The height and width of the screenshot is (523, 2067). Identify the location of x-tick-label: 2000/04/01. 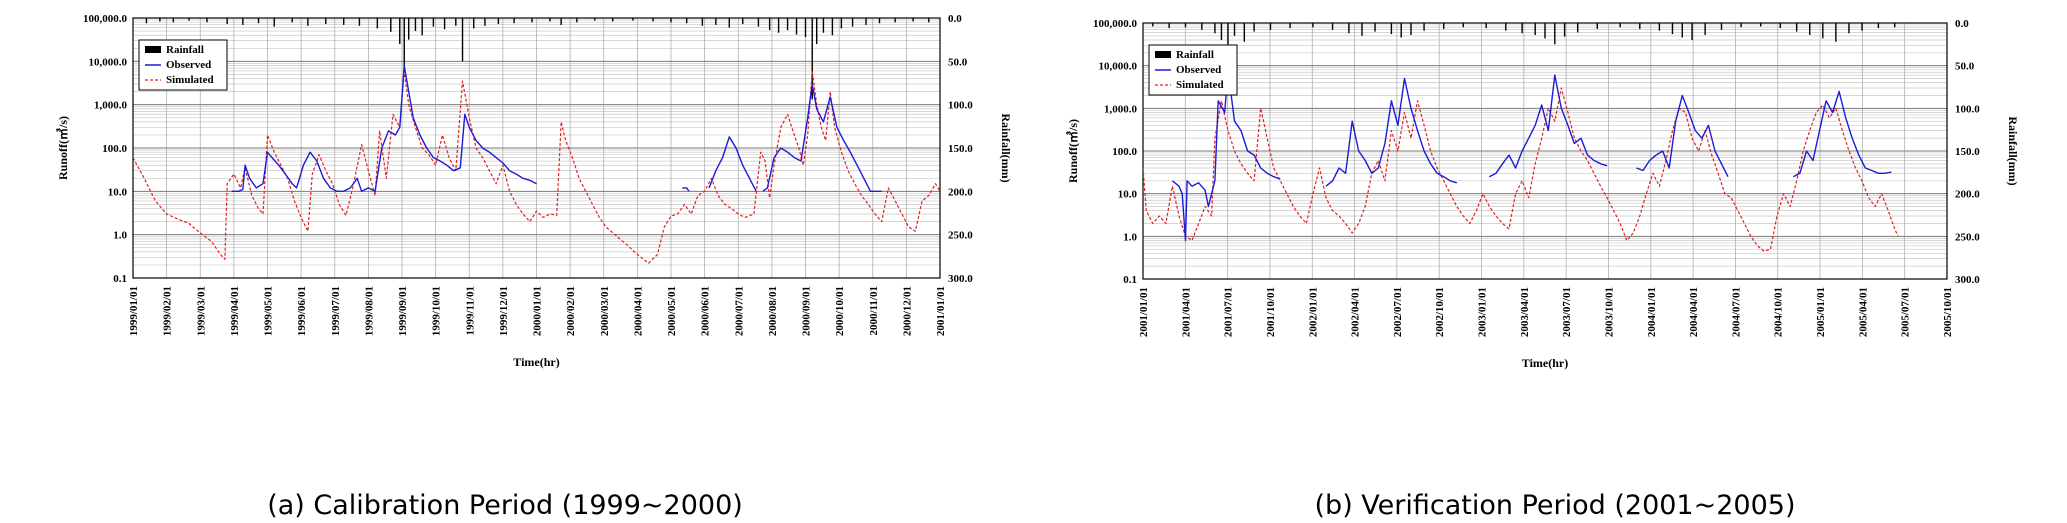
(638, 311).